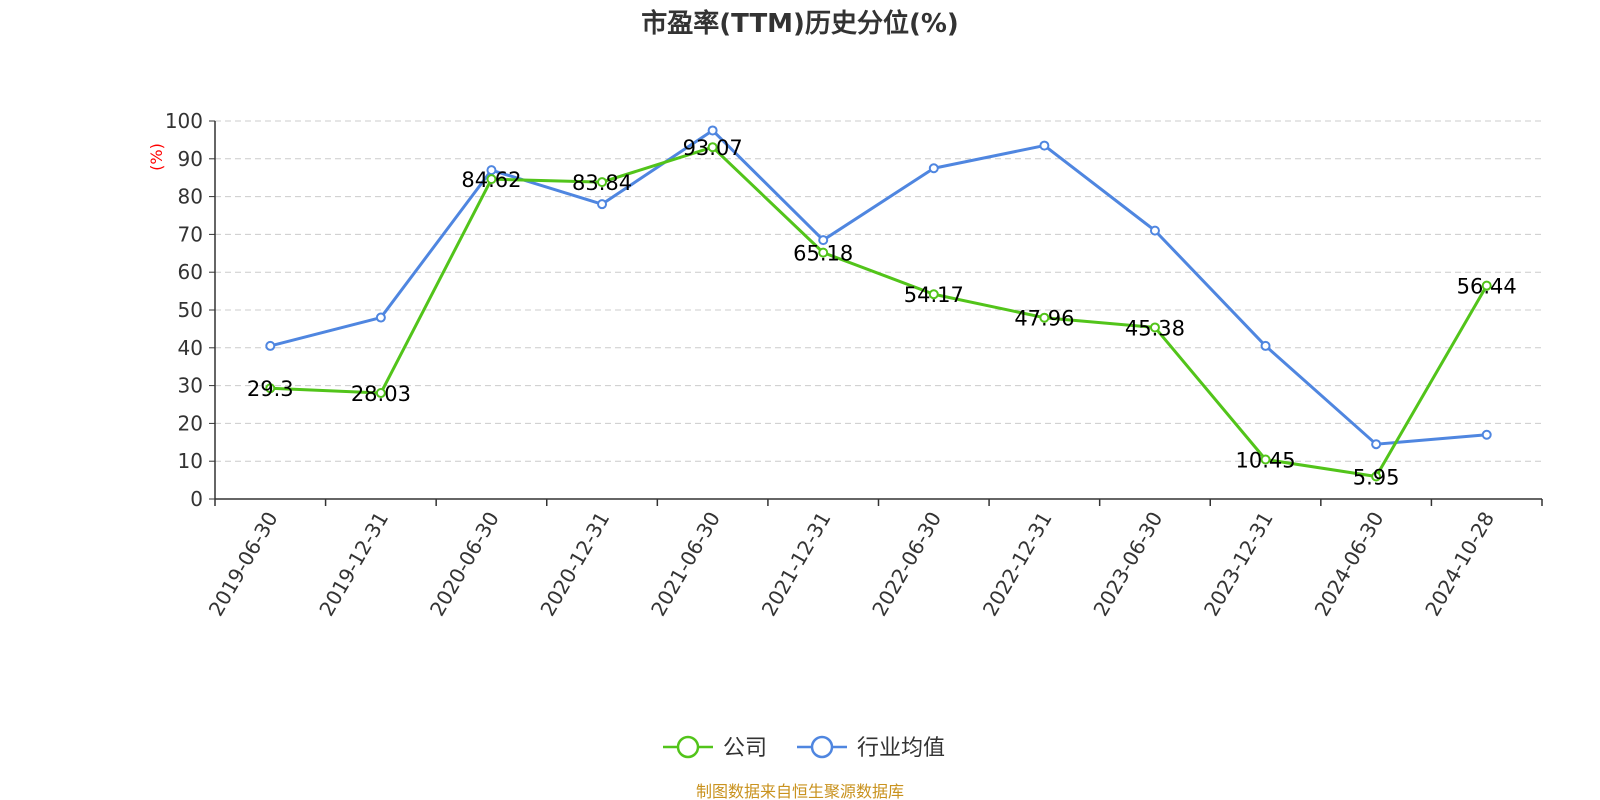  I want to click on legend-label: 公司, so click(745, 748).